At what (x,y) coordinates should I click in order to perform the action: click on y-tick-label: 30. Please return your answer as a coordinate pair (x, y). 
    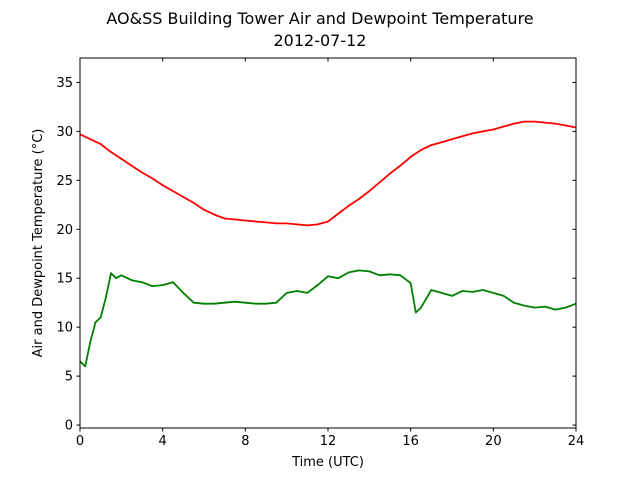
    Looking at the image, I should click on (64, 132).